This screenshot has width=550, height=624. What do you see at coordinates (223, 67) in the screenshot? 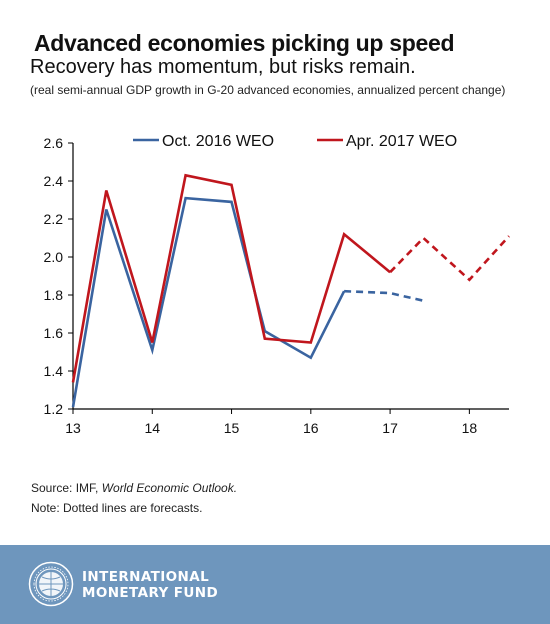
I see `chart-subtitle: Recovery has momentum, but risks remain.` at bounding box center [223, 67].